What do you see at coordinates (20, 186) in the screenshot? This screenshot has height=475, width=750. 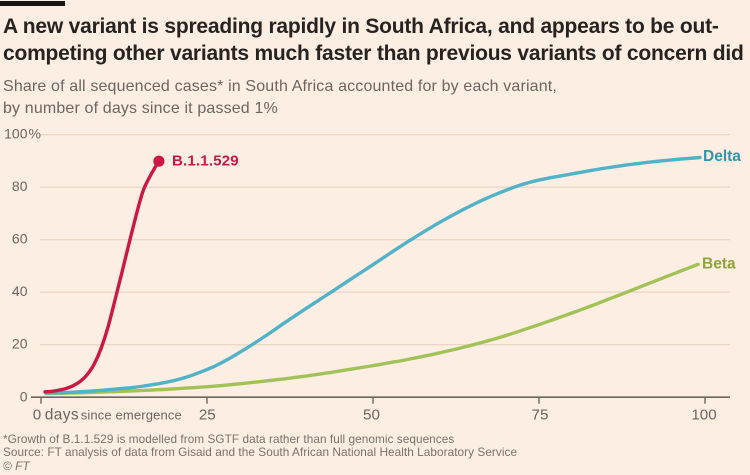 I see `svg-text: 80` at bounding box center [20, 186].